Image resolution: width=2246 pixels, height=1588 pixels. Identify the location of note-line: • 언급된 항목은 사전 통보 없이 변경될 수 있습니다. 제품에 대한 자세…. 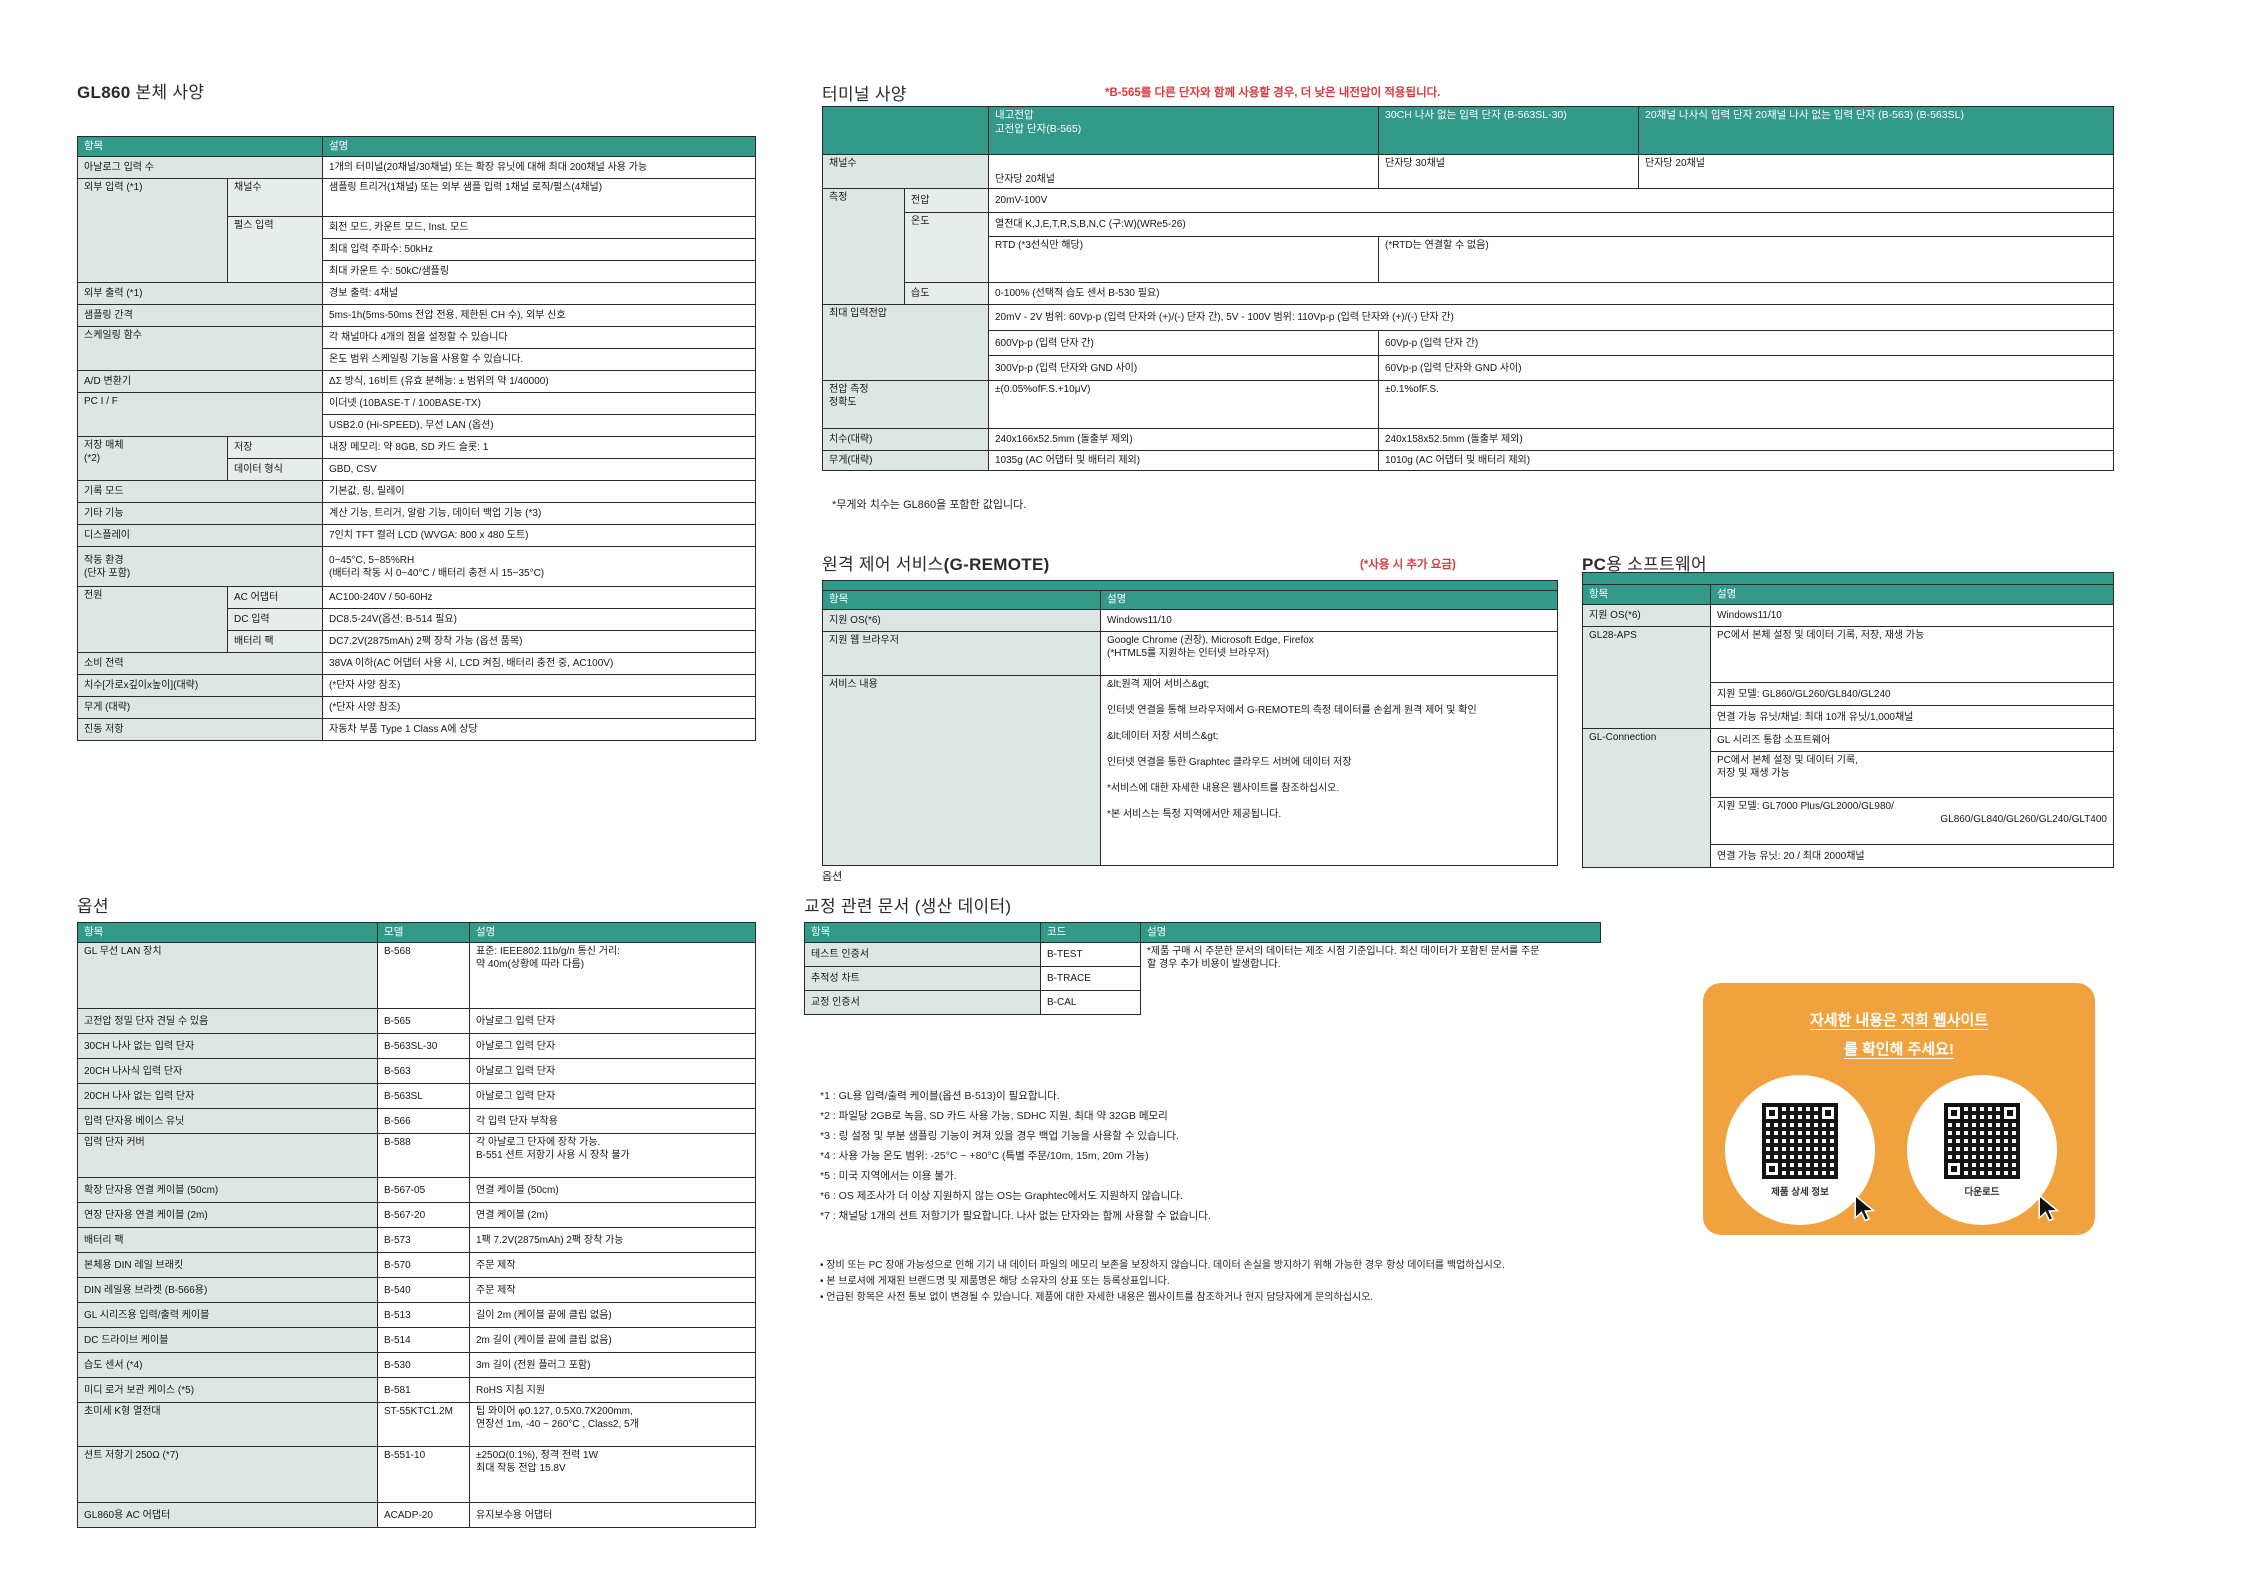
(1097, 1297).